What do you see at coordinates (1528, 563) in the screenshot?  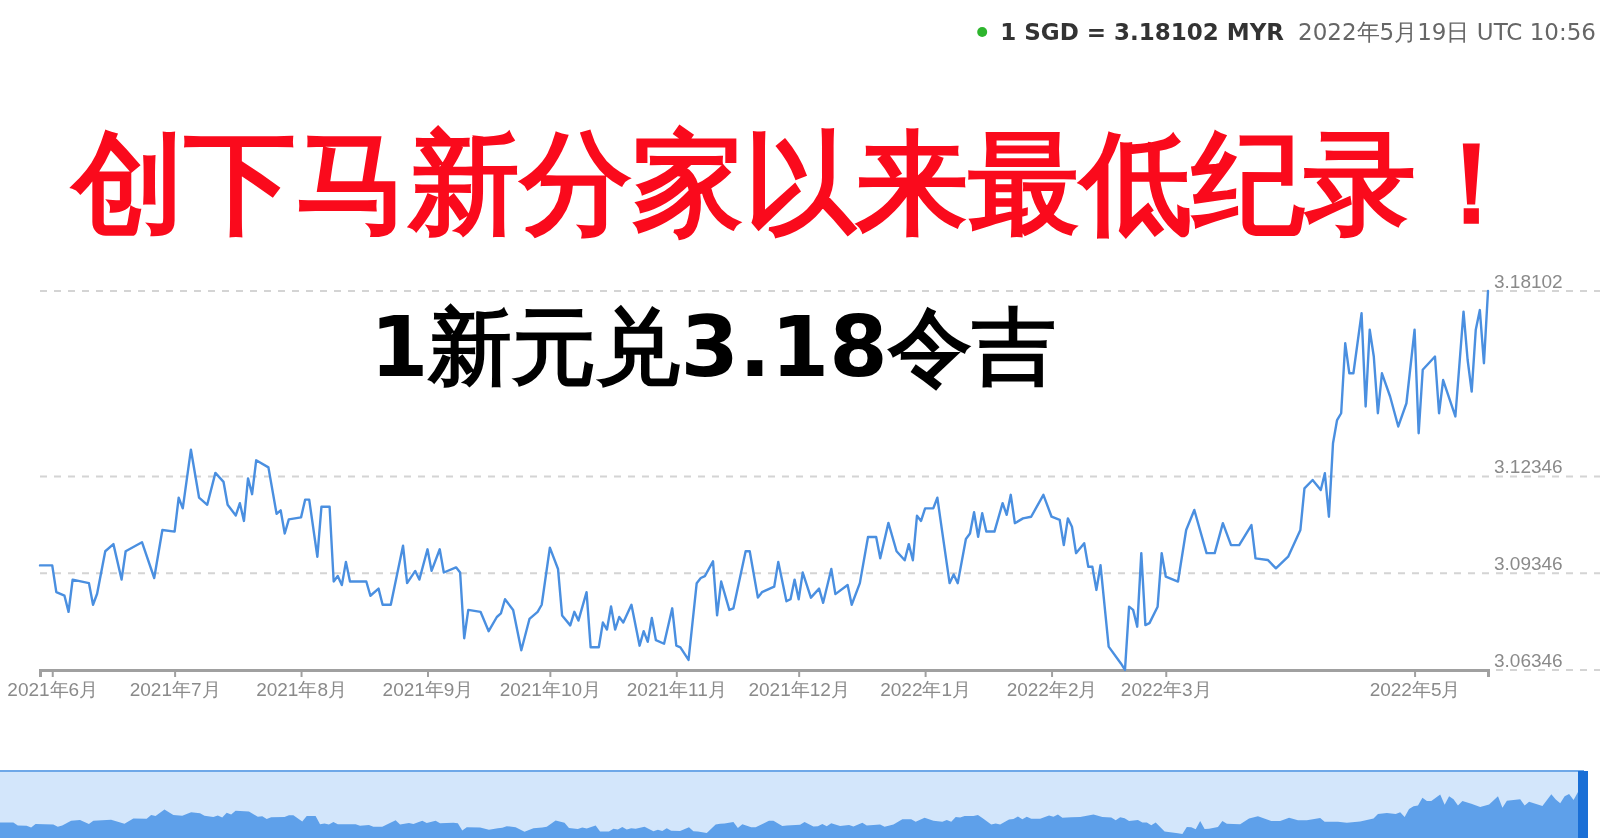 I see `y-tick-label: 3.09346` at bounding box center [1528, 563].